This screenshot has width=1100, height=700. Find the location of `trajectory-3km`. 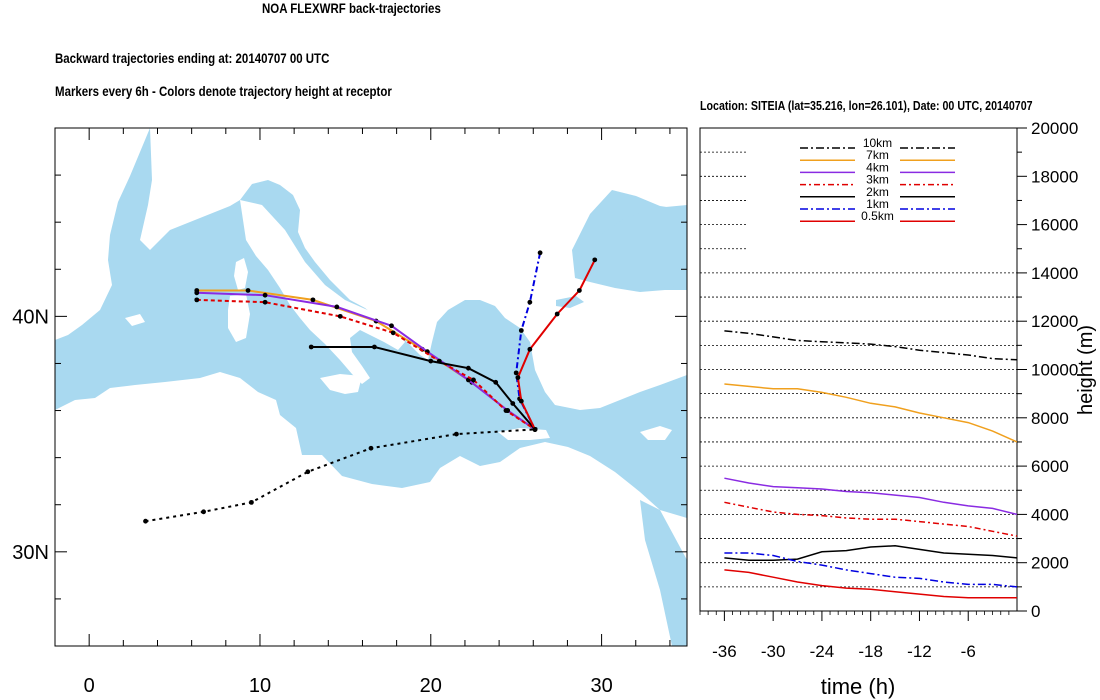

trajectory-3km is located at coordinates (366, 364).